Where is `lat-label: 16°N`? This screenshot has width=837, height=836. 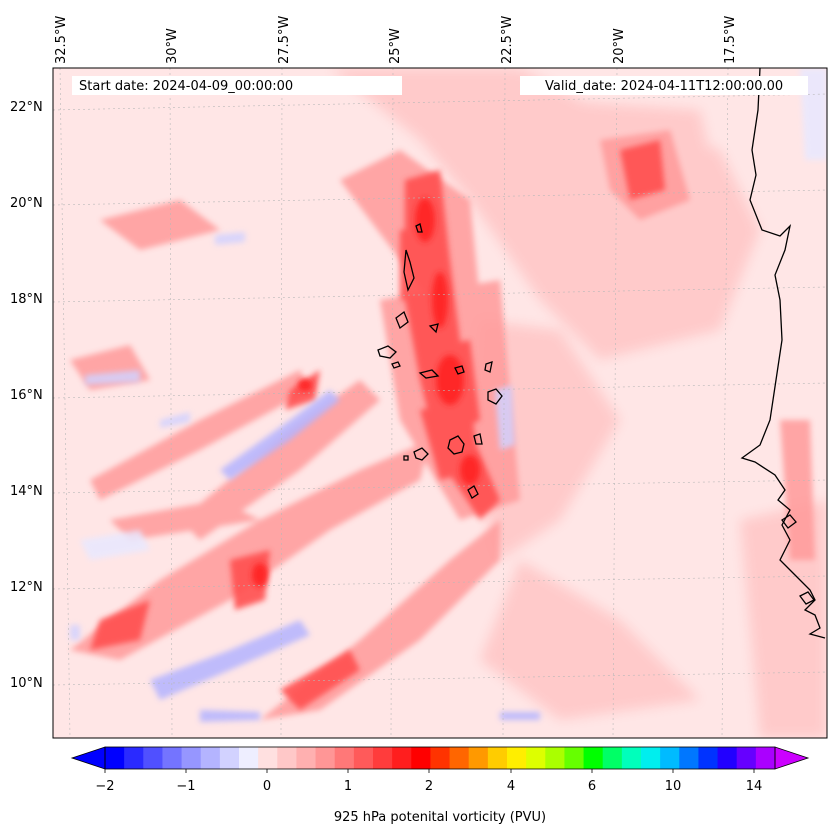 lat-label: 16°N is located at coordinates (26, 395).